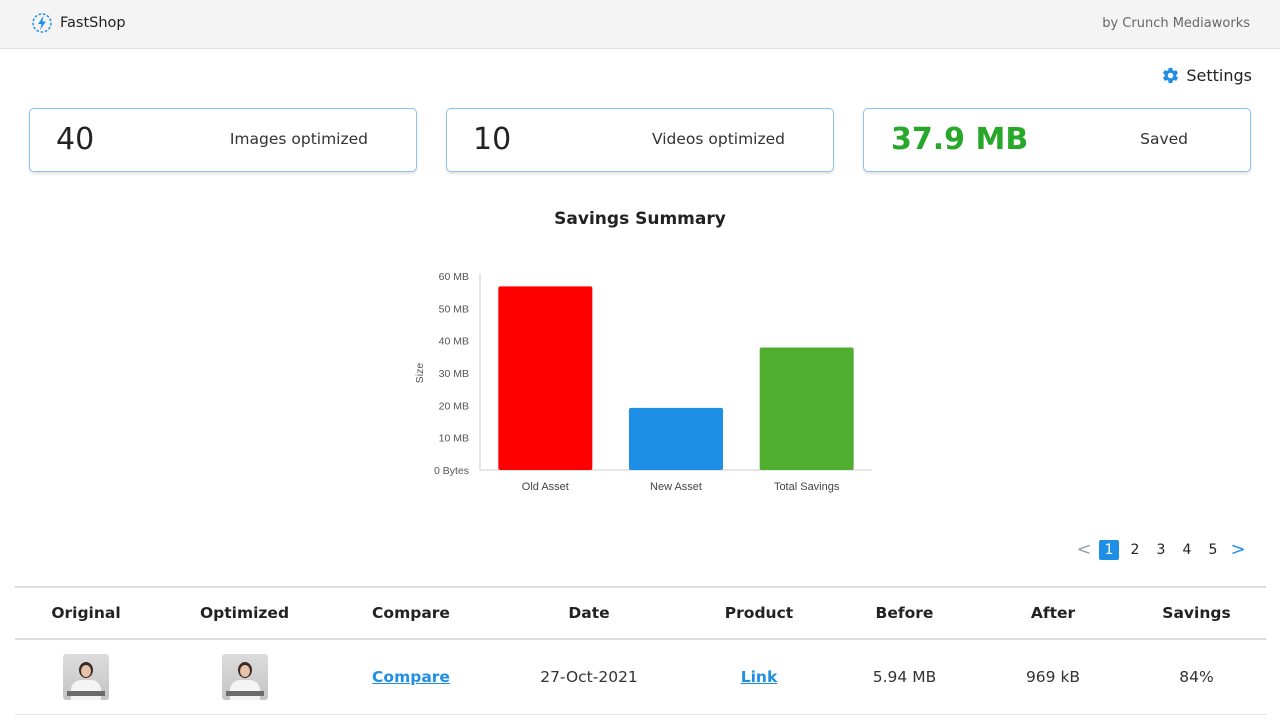 The width and height of the screenshot is (1280, 720). I want to click on pagination: < 1 2 3 4 5 >, so click(1161, 550).